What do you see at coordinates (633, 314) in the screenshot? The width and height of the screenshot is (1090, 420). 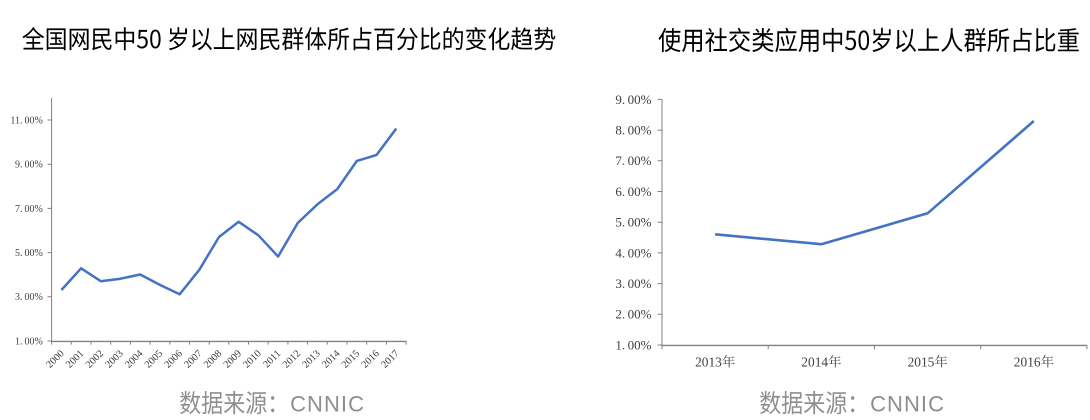 I see `svg-text: 2. 00%` at bounding box center [633, 314].